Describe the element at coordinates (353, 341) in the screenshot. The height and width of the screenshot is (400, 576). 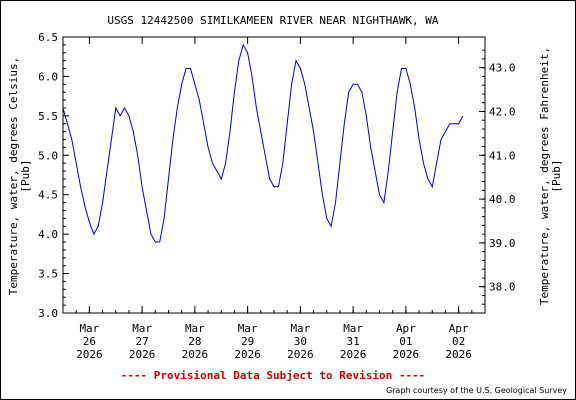
I see `x-tick-label: 31` at that location.